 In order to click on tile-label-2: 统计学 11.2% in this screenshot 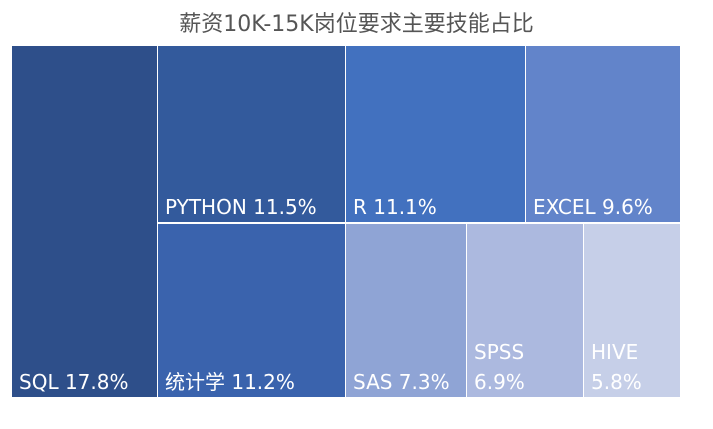, I will do `click(230, 382)`.